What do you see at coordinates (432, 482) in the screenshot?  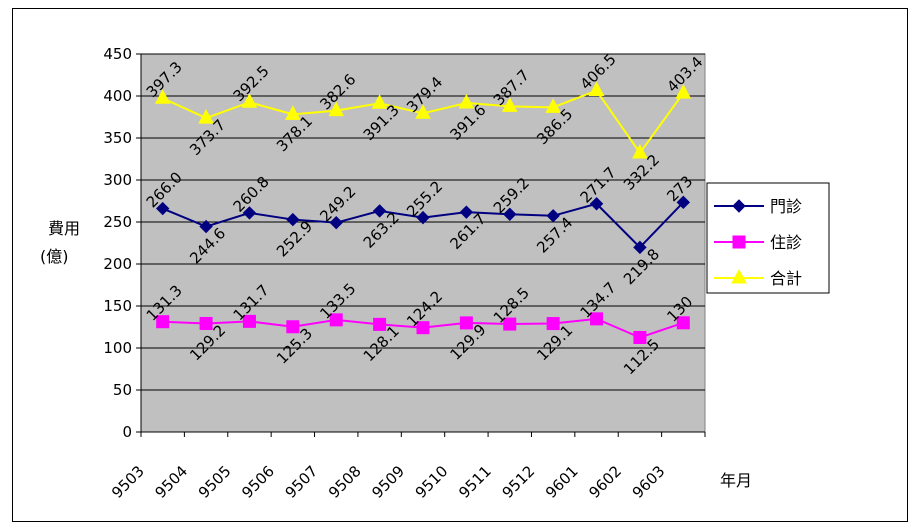 I see `x-tick-label: 9510` at bounding box center [432, 482].